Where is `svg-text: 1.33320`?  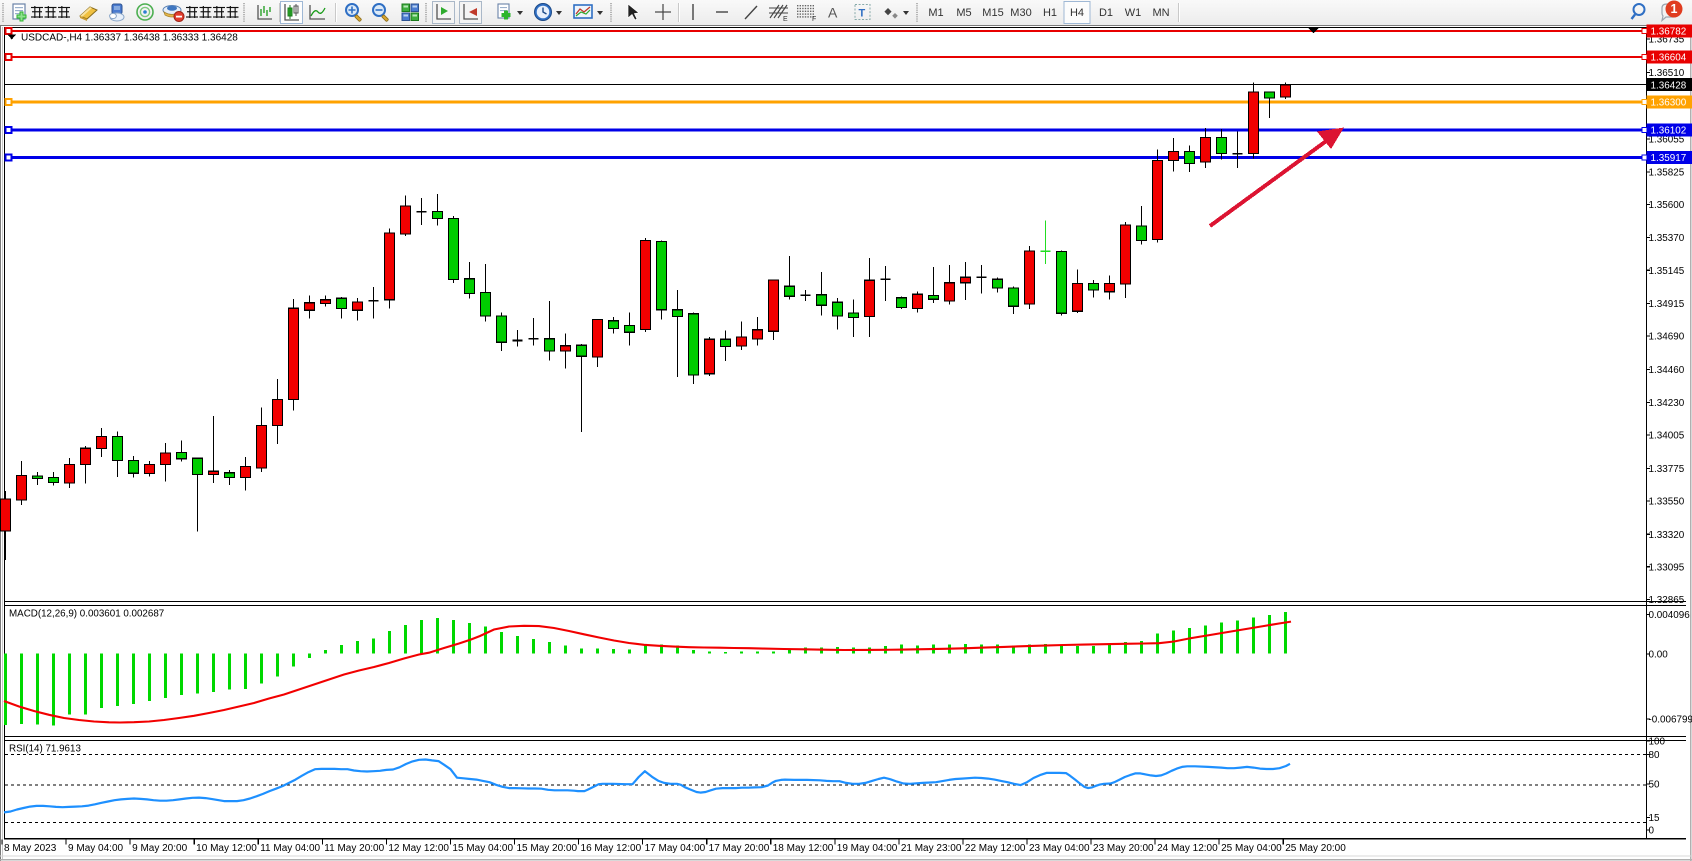 svg-text: 1.33320 is located at coordinates (1667, 535).